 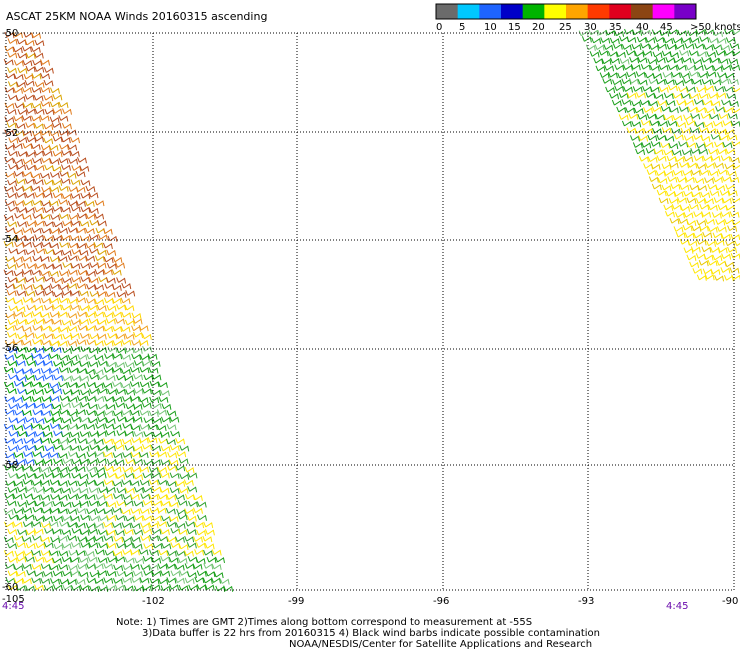 What do you see at coordinates (590, 27) in the screenshot?
I see `colorbar-label: 30` at bounding box center [590, 27].